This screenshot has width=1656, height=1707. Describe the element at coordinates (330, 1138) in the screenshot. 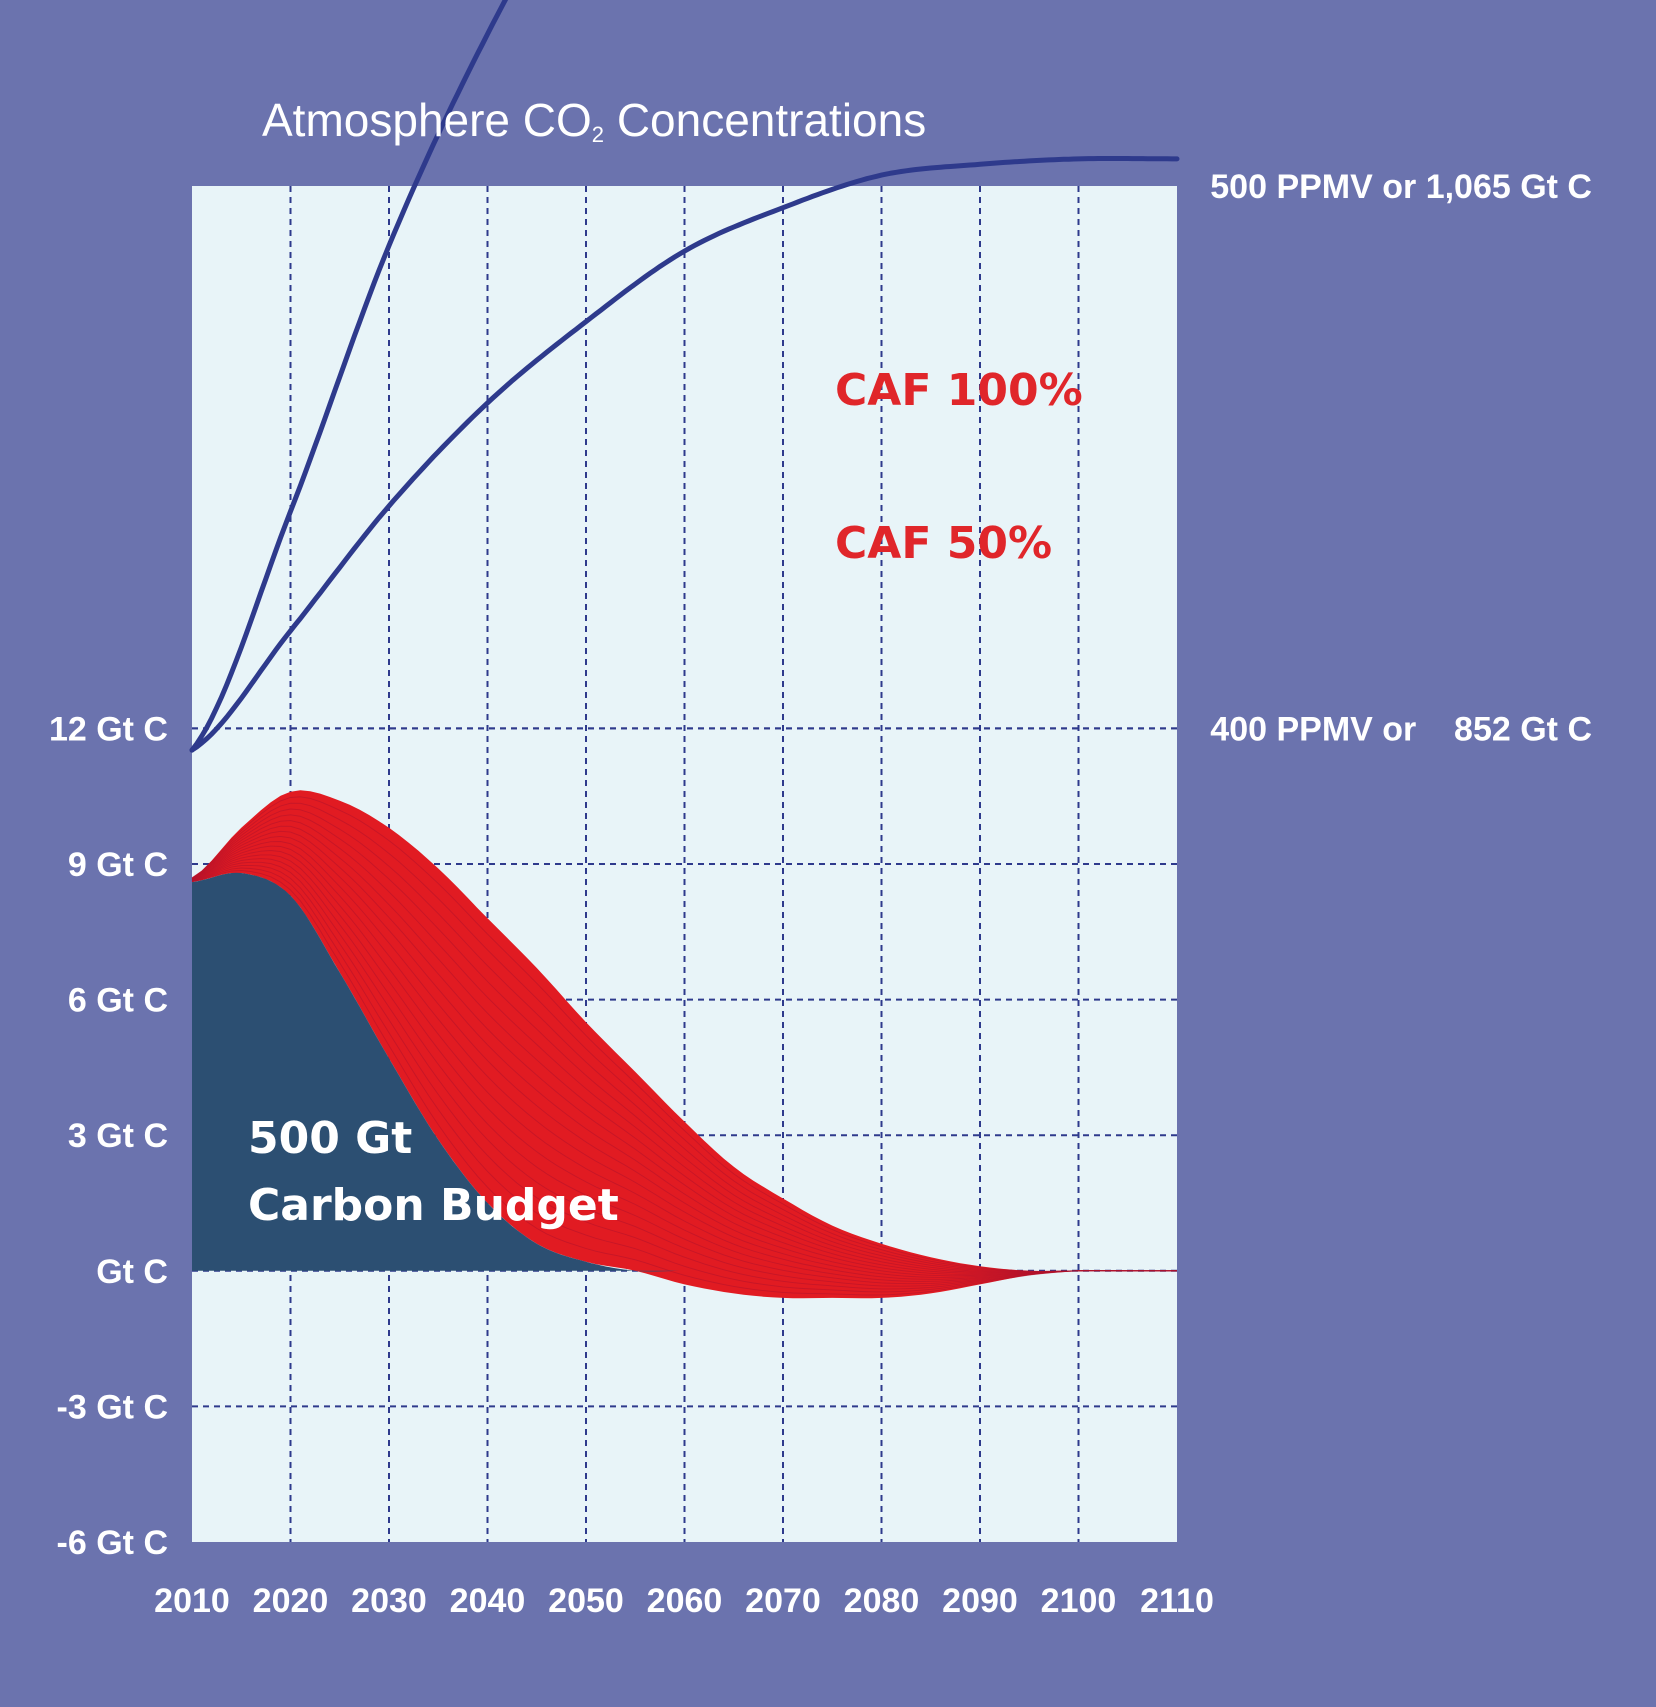

I see `budget-label-line1: 500 Gt` at that location.